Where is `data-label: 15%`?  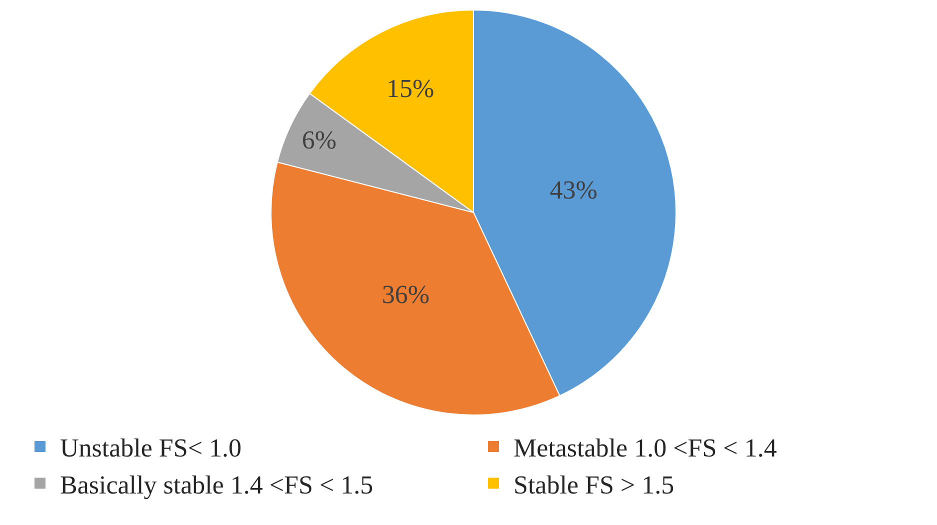 data-label: 15% is located at coordinates (410, 88).